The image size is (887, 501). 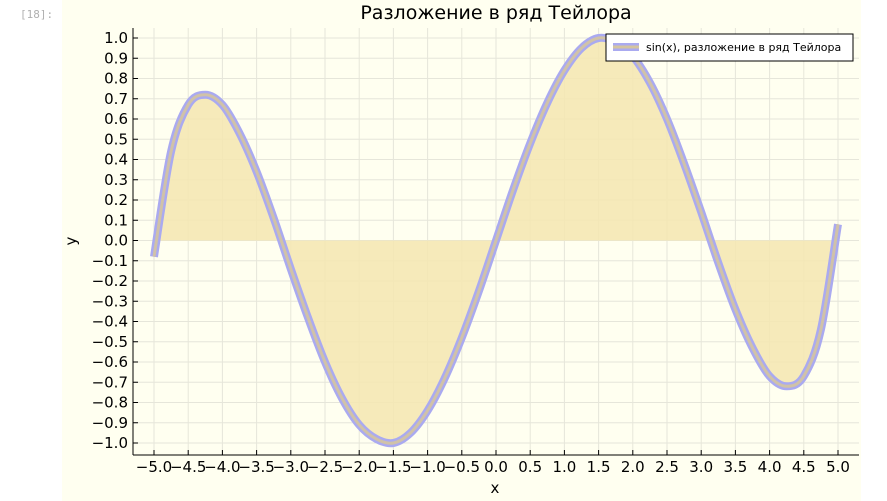 What do you see at coordinates (701, 467) in the screenshot?
I see `x-tick-label: 3.0` at bounding box center [701, 467].